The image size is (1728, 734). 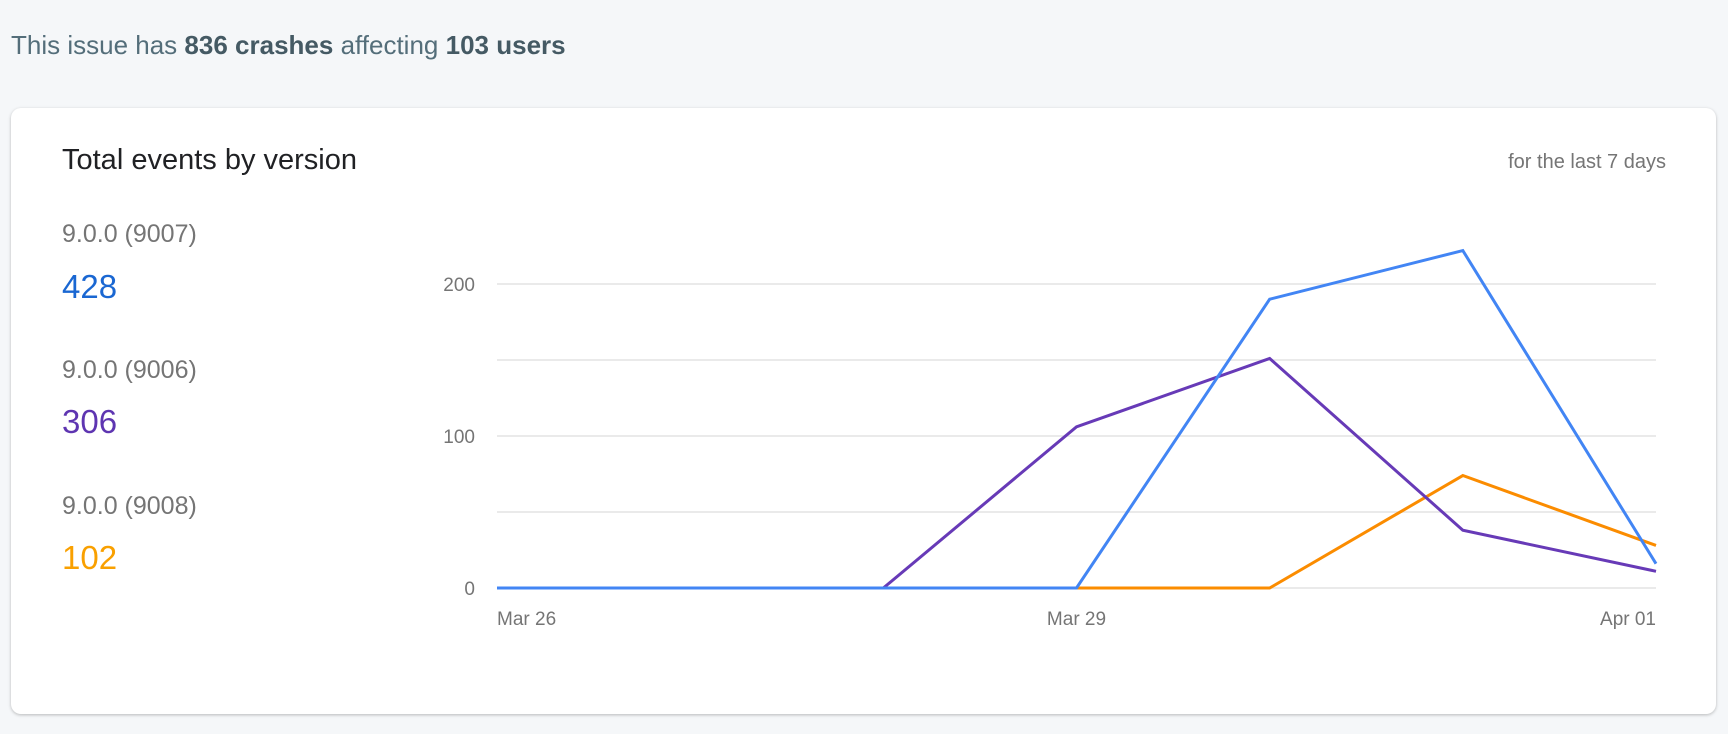 I want to click on legend-label-9008: 9.0.0 (9008), so click(x=129, y=506).